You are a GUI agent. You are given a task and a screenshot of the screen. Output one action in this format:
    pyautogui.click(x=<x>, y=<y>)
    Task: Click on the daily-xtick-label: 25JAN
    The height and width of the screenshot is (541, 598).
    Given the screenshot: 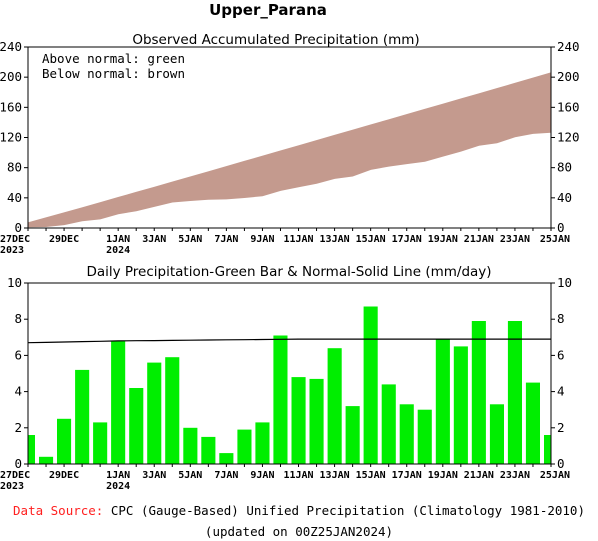 What is the action you would take?
    pyautogui.click(x=555, y=475)
    